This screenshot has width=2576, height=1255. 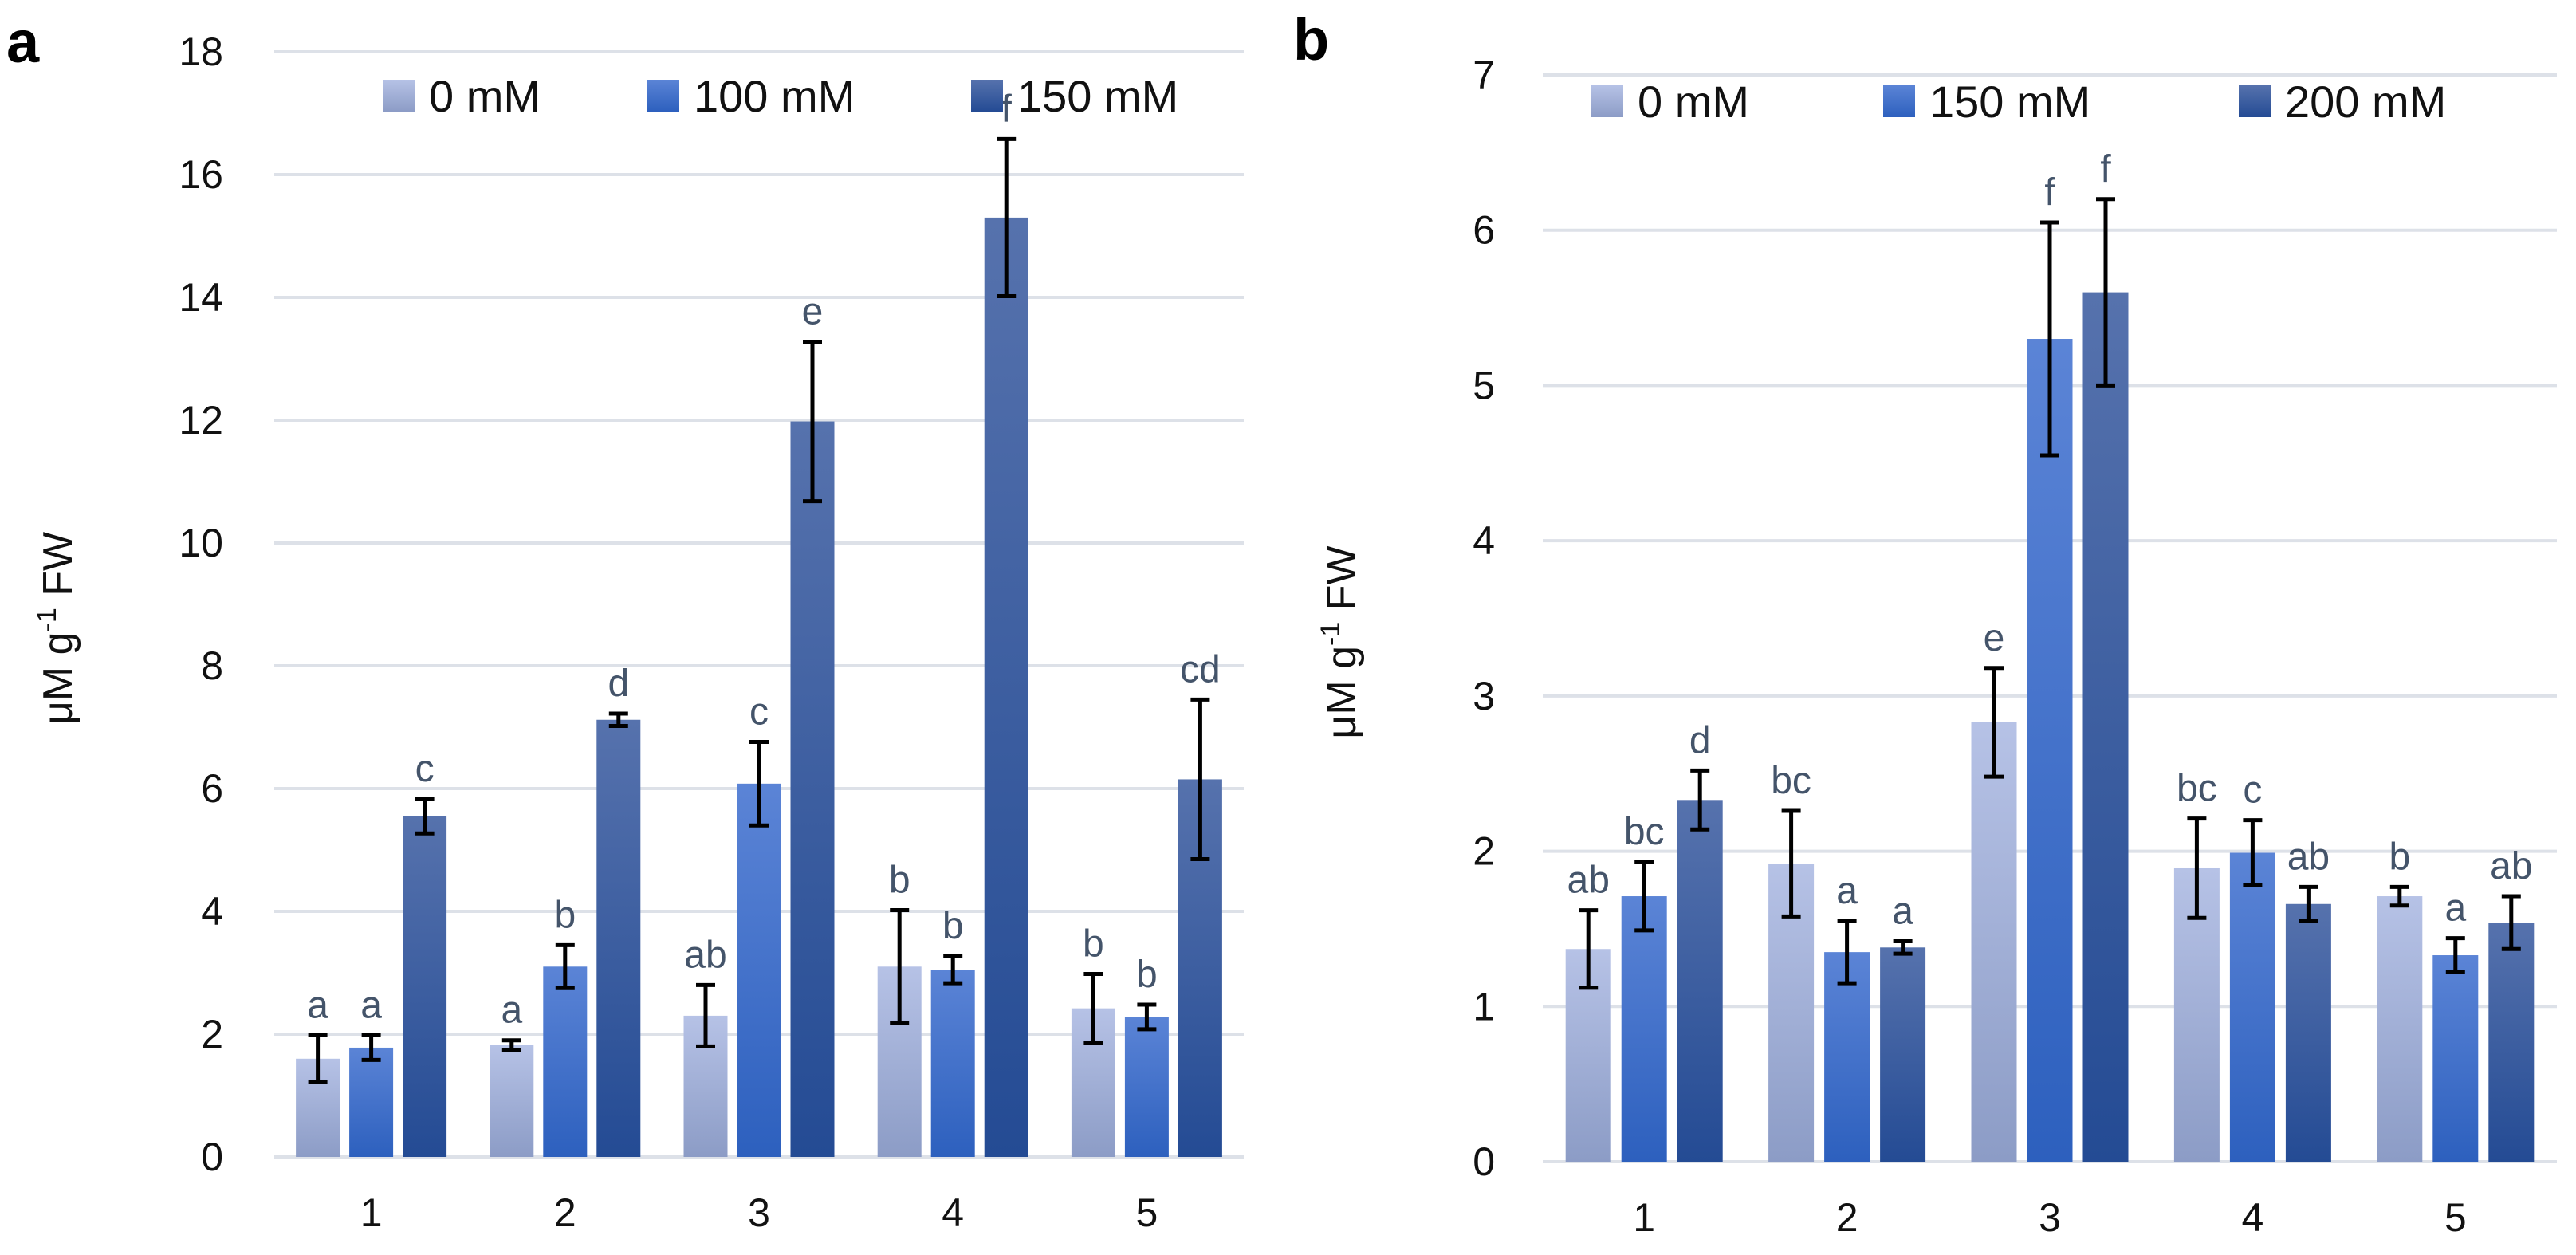 I want to click on y-tick-label: 8, so click(x=212, y=666).